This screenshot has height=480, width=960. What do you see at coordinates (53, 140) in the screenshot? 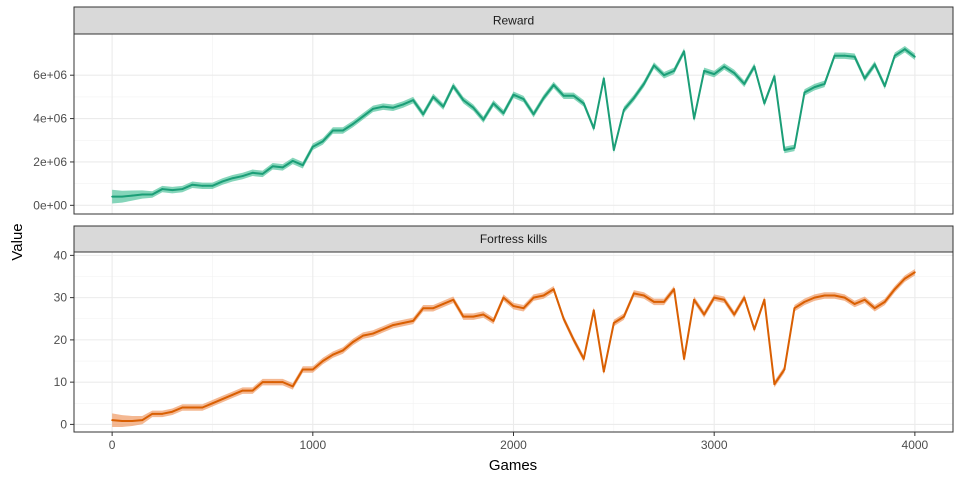
I see `y-axis: 0e+00 2e+06 4e+06 6e+06` at bounding box center [53, 140].